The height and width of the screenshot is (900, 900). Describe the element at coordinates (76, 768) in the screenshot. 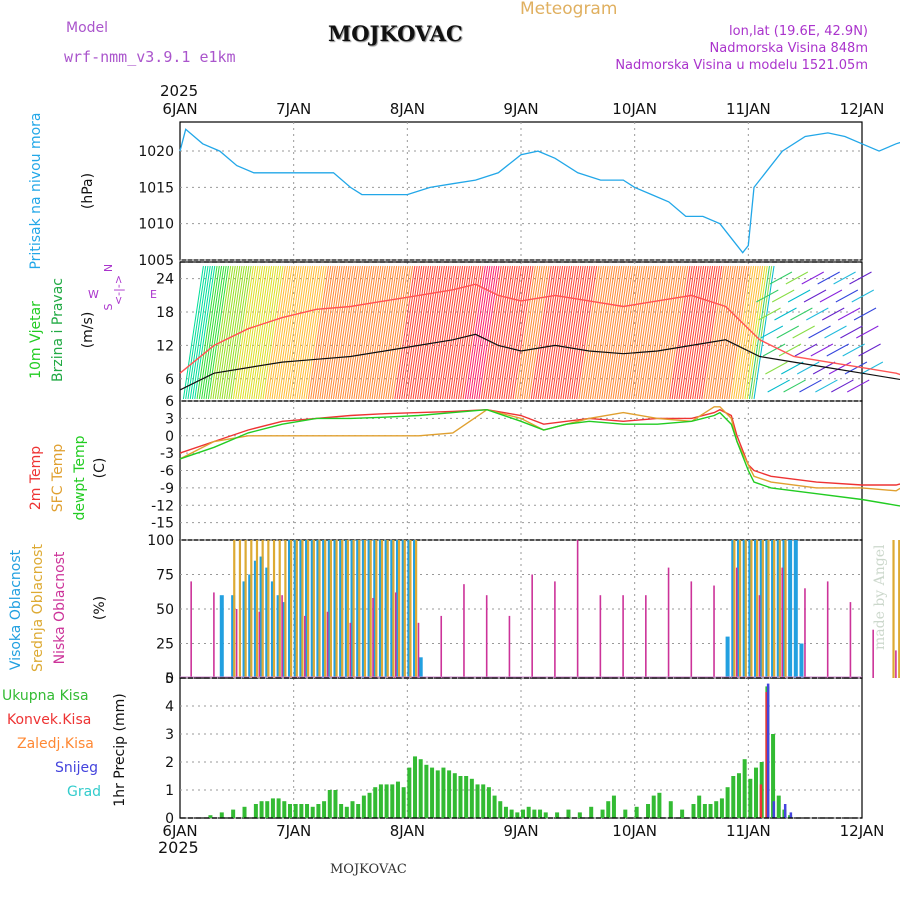

I see `precip-legend-item: Snijeg` at that location.